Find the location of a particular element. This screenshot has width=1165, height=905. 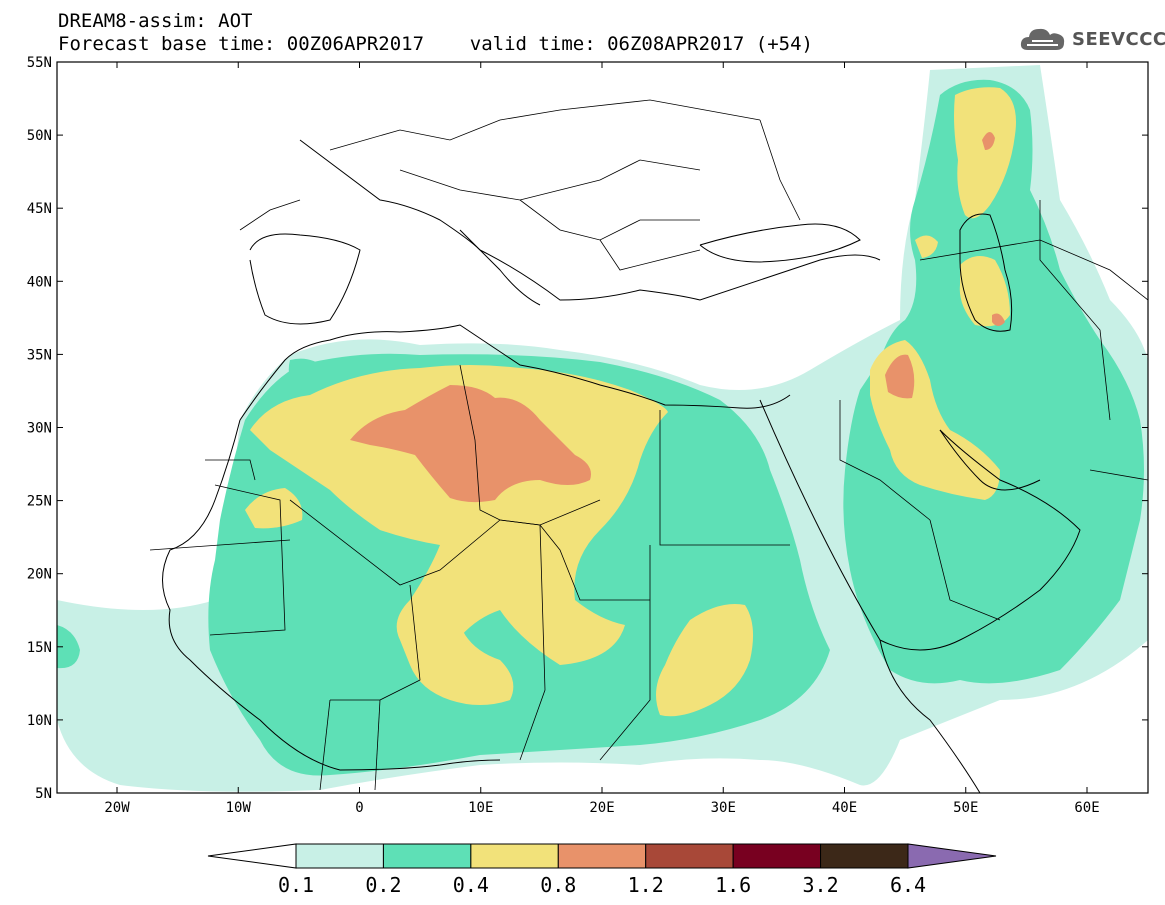

colorbar-label: 0.8 is located at coordinates (558, 885).